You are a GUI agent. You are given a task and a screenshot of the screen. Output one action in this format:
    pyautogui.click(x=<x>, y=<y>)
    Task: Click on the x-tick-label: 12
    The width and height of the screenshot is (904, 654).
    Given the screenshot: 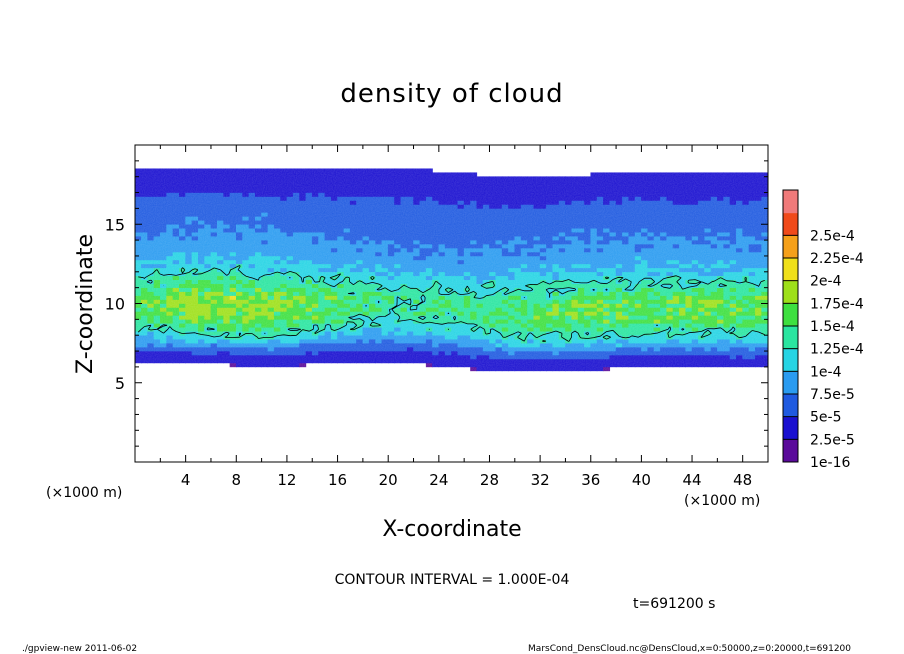 What is the action you would take?
    pyautogui.click(x=286, y=480)
    